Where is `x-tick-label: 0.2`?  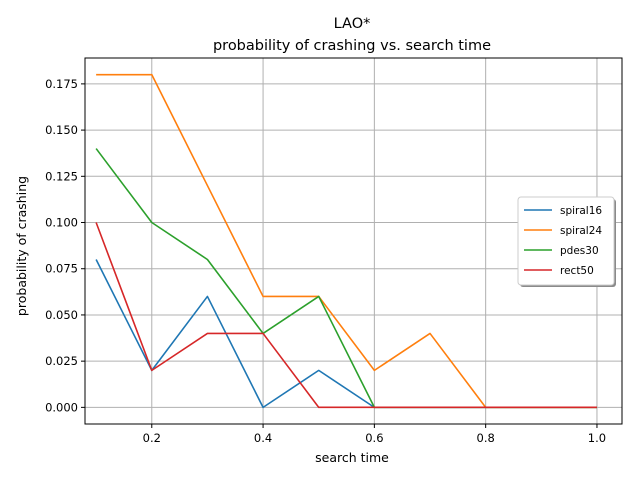
x-tick-label: 0.2 is located at coordinates (152, 438).